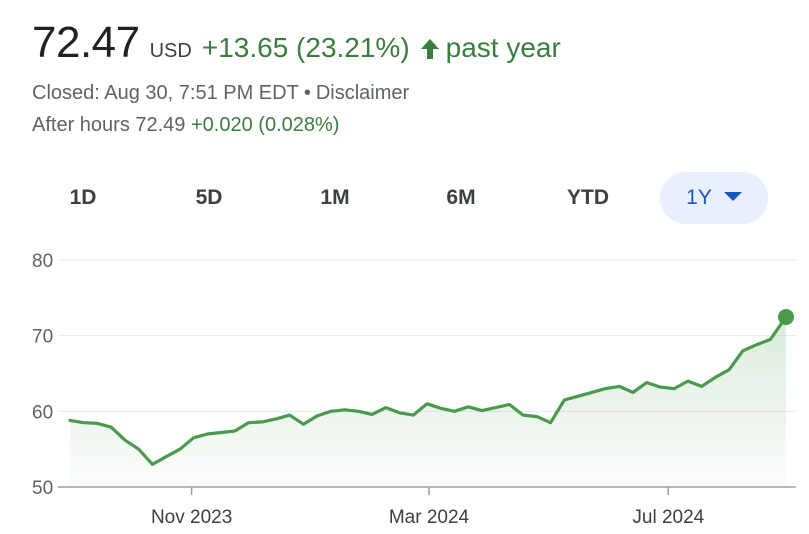 This screenshot has width=809, height=534. I want to click on x-tick-label: Mar 2024, so click(429, 517).